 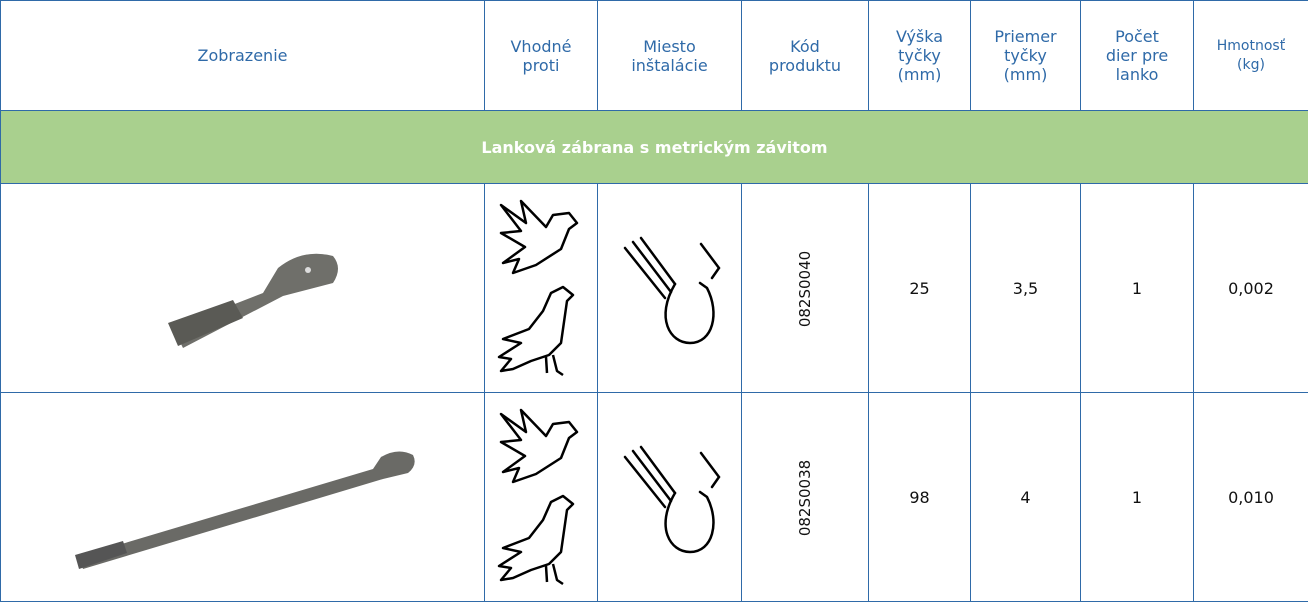 I want to click on header-cell: Vhodné proti, so click(x=541, y=56).